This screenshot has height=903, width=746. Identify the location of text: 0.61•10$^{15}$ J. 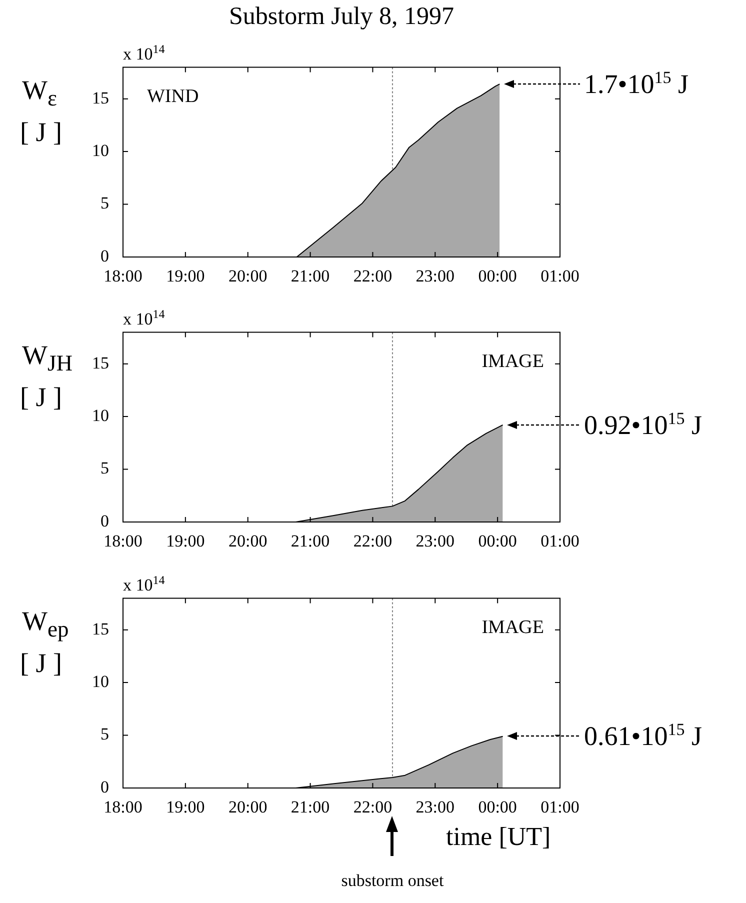
(643, 736).